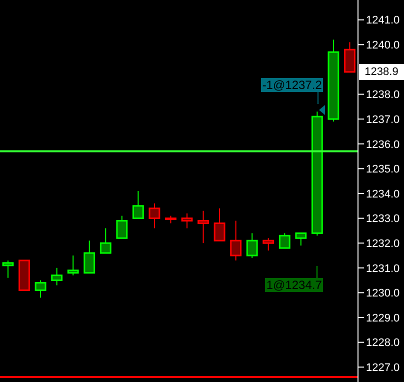  I want to click on y-tick-label: 1228.0, so click(383, 343).